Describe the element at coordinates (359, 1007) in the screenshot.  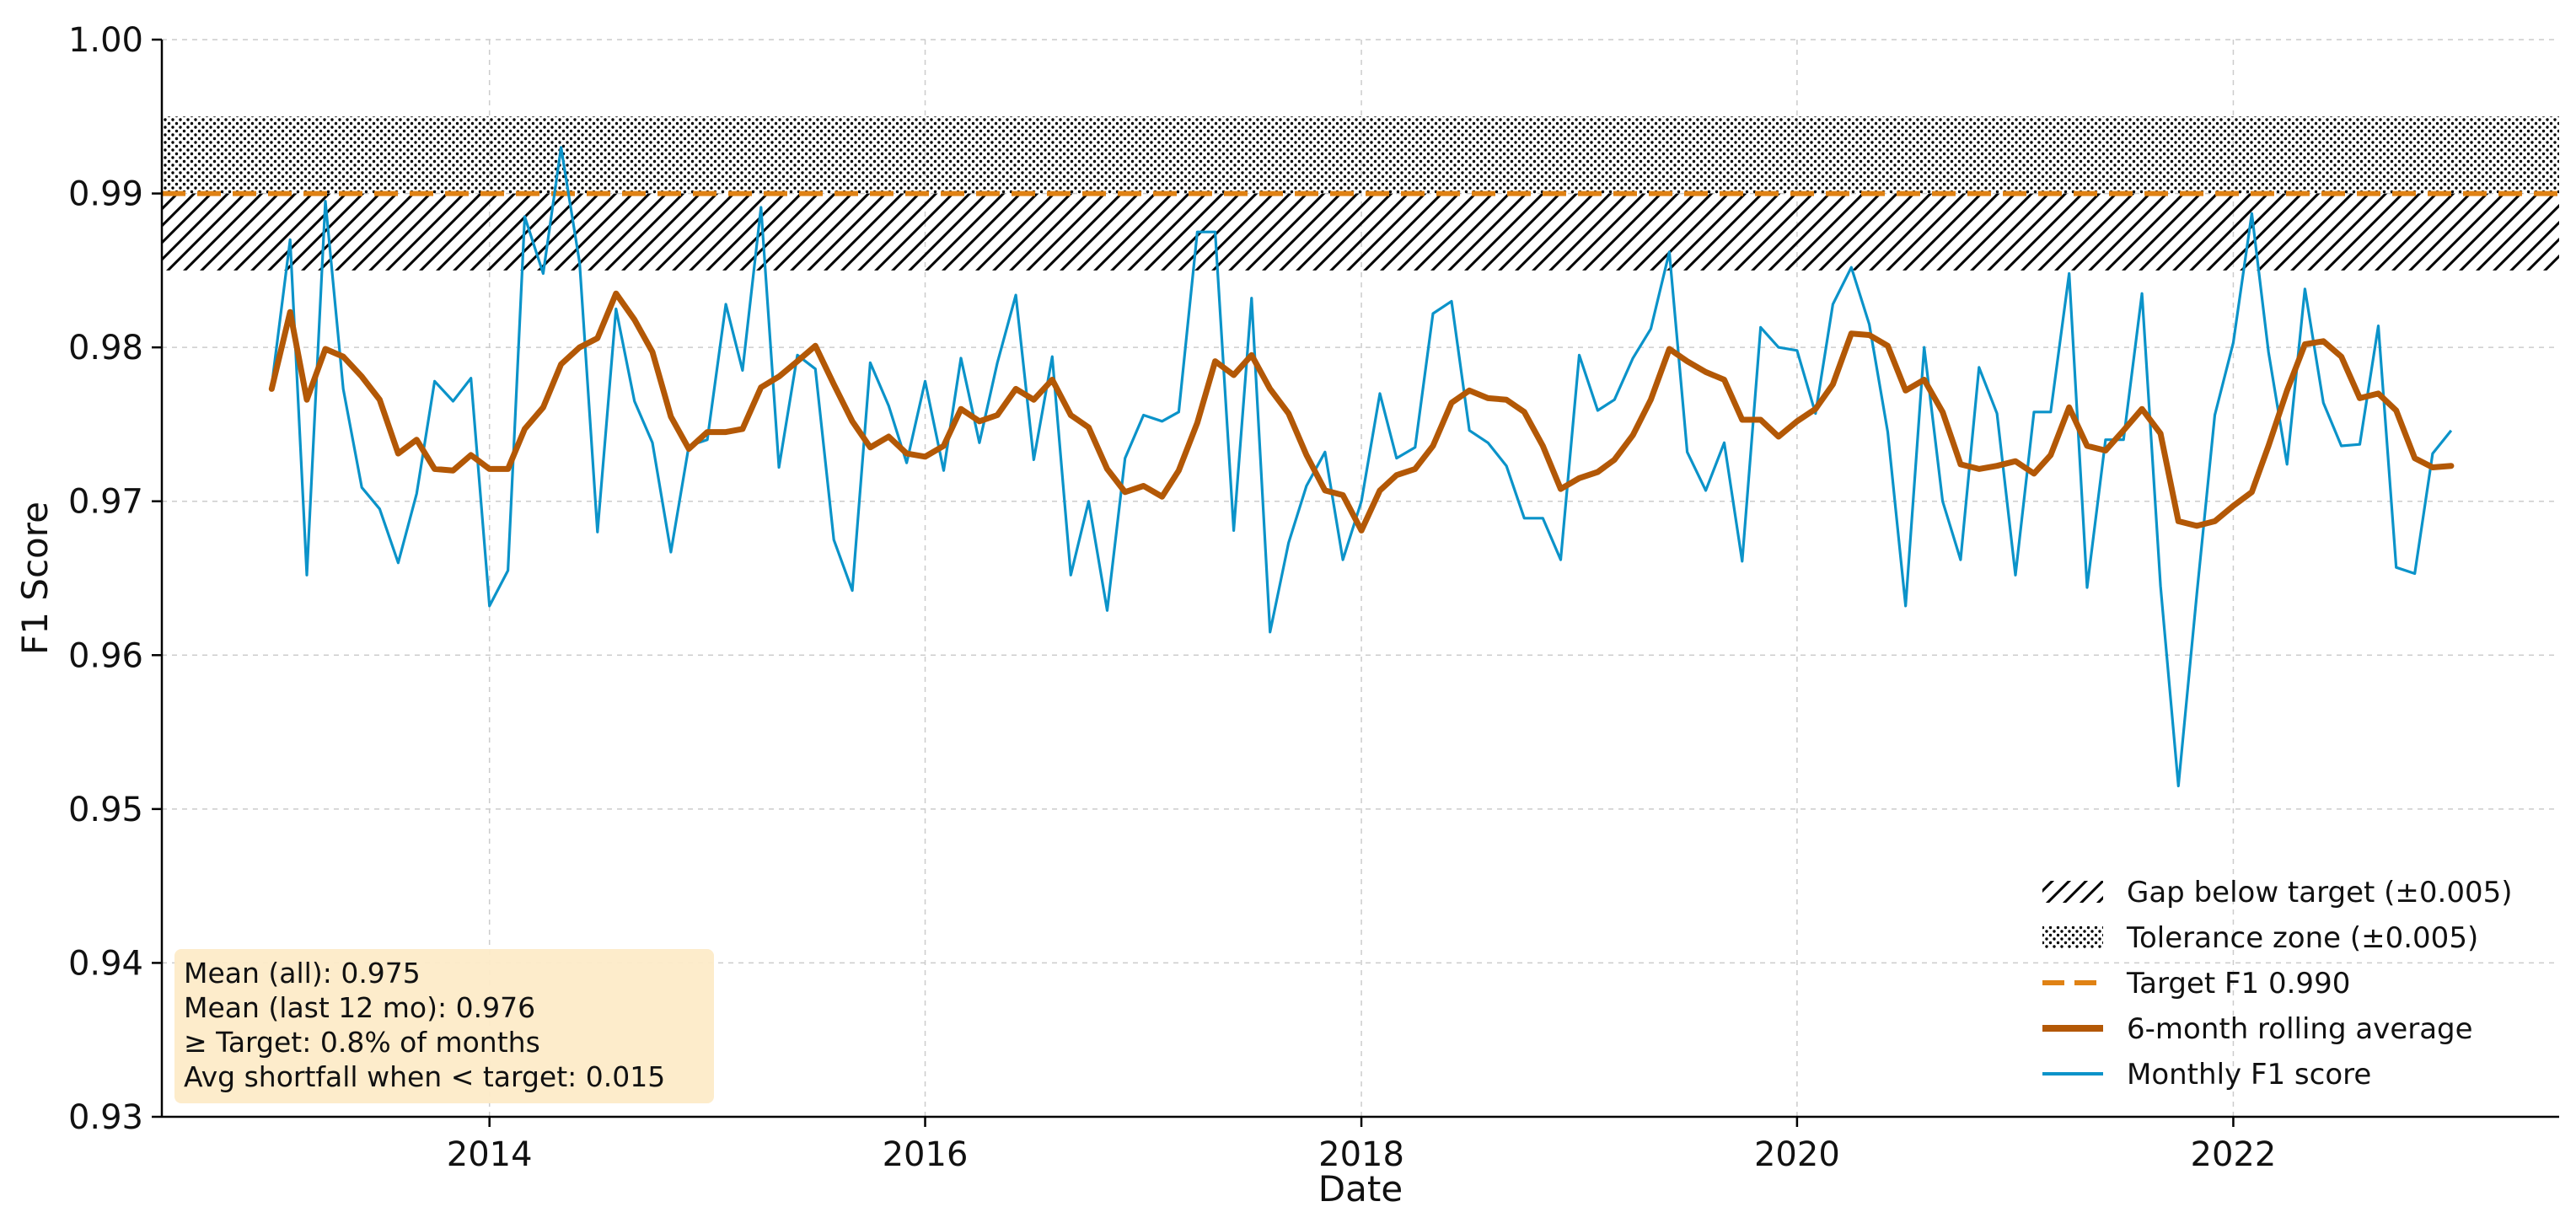
I see `stats-line: Mean (last 12 mo): 0.976` at that location.